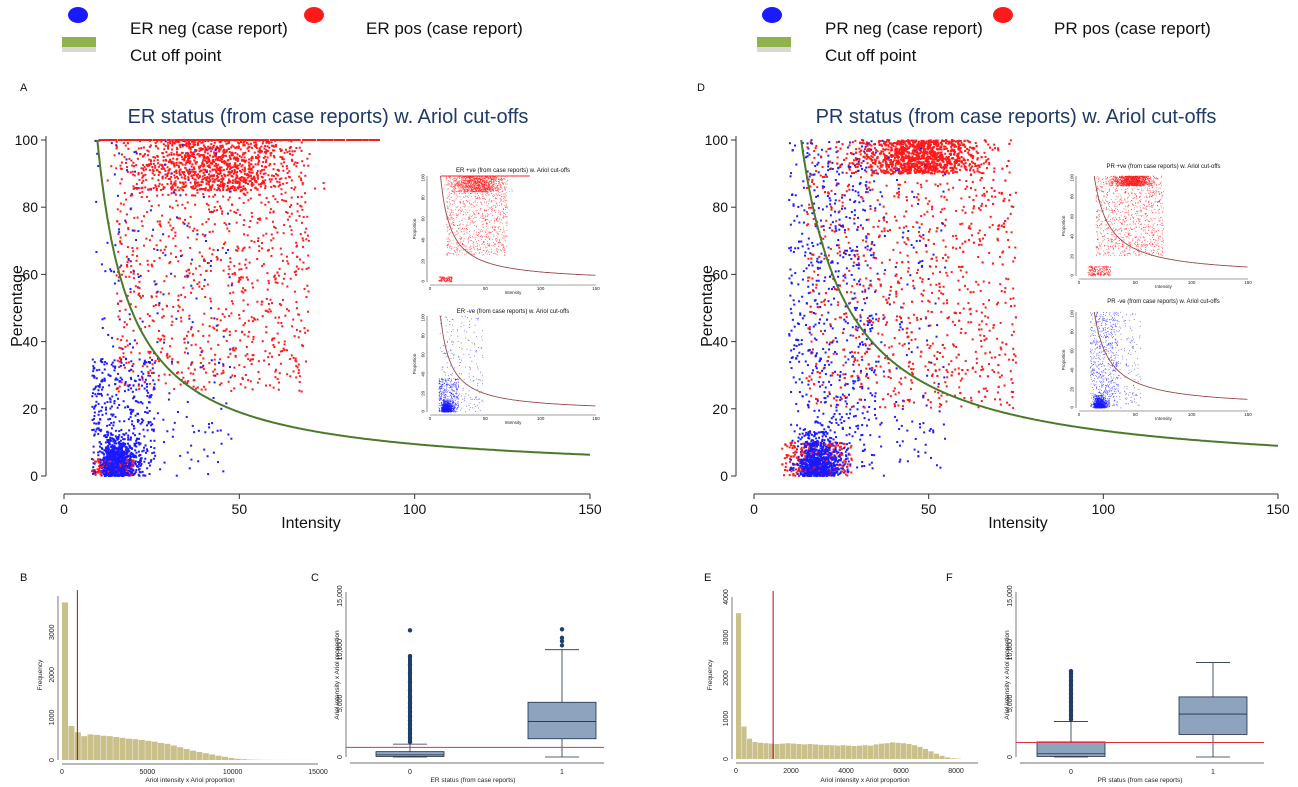  What do you see at coordinates (79, 42) in the screenshot?
I see `cutoff-legend-swatch` at bounding box center [79, 42].